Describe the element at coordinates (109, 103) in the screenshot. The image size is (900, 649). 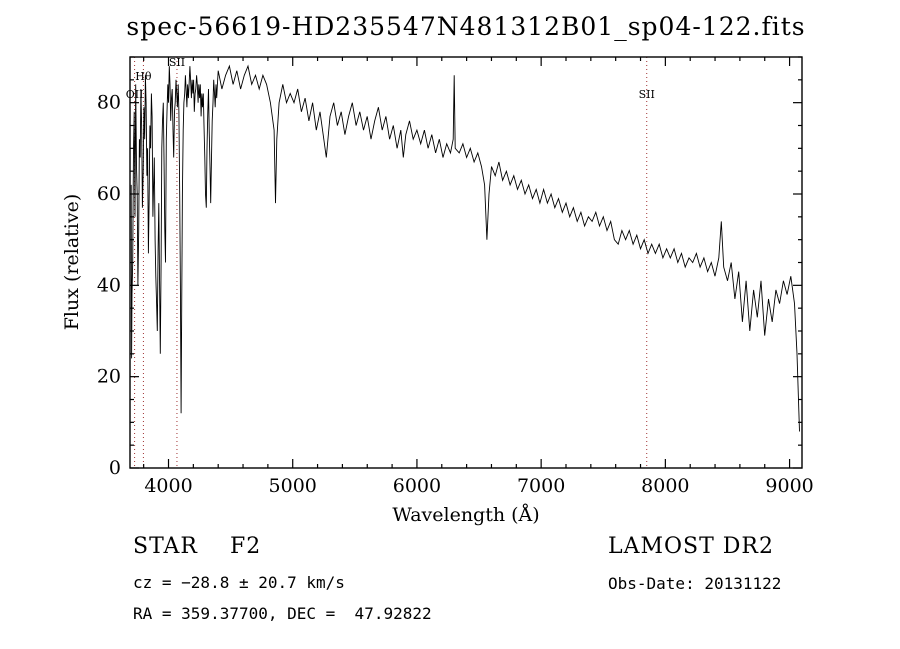
I see `y-tick-label: 80` at that location.